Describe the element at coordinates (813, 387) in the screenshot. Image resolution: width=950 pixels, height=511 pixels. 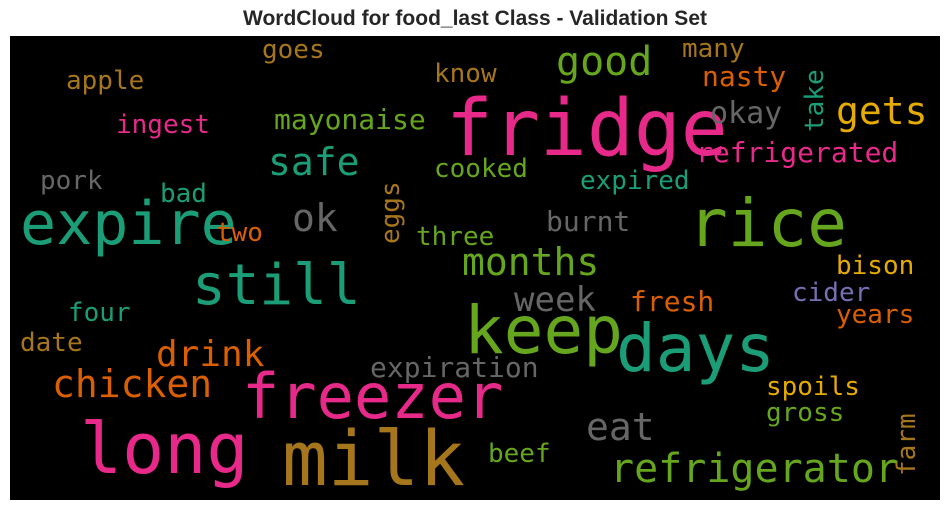
I see `word-spoils: spoils` at that location.